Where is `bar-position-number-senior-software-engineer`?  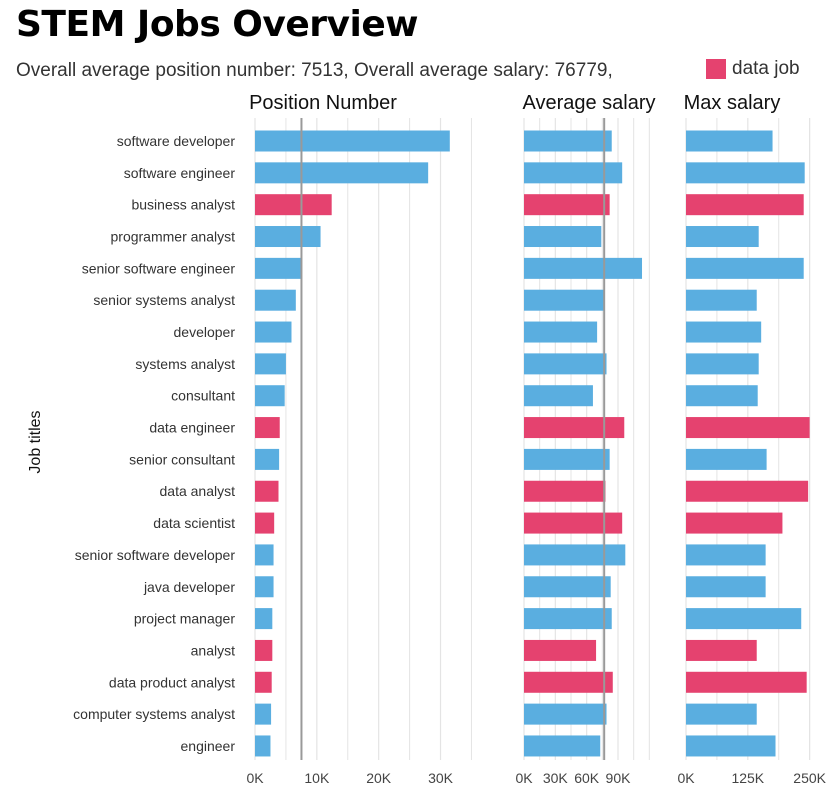
bar-position-number-senior-software-engineer is located at coordinates (278, 268).